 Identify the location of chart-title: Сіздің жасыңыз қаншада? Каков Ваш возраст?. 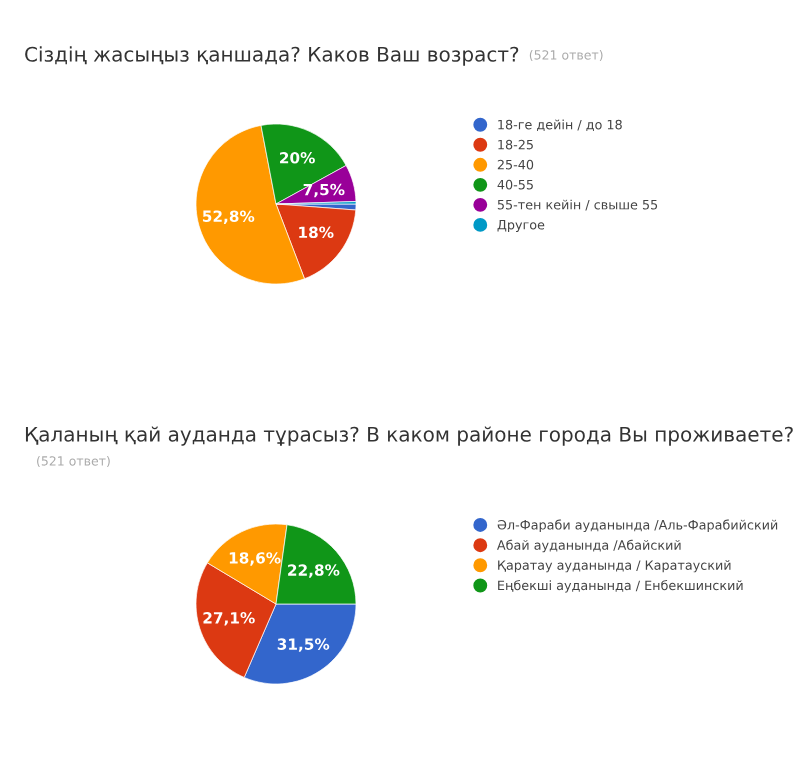
(272, 56).